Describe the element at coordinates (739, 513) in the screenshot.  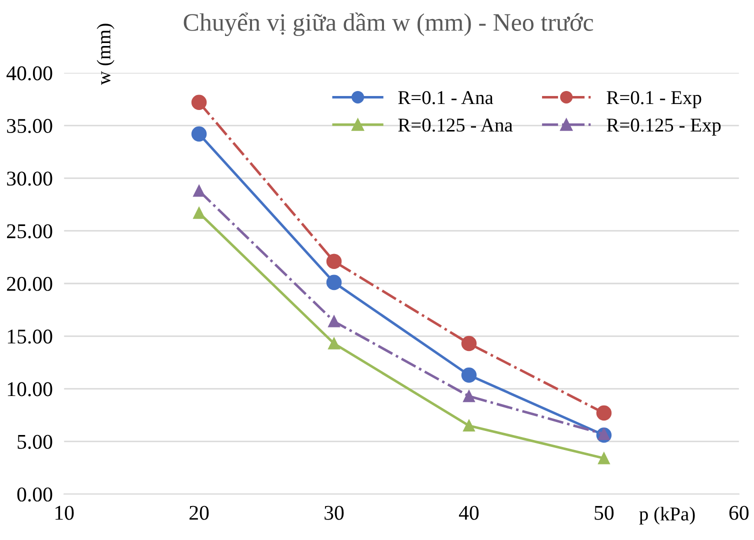
I see `x-tick-label: 60` at that location.